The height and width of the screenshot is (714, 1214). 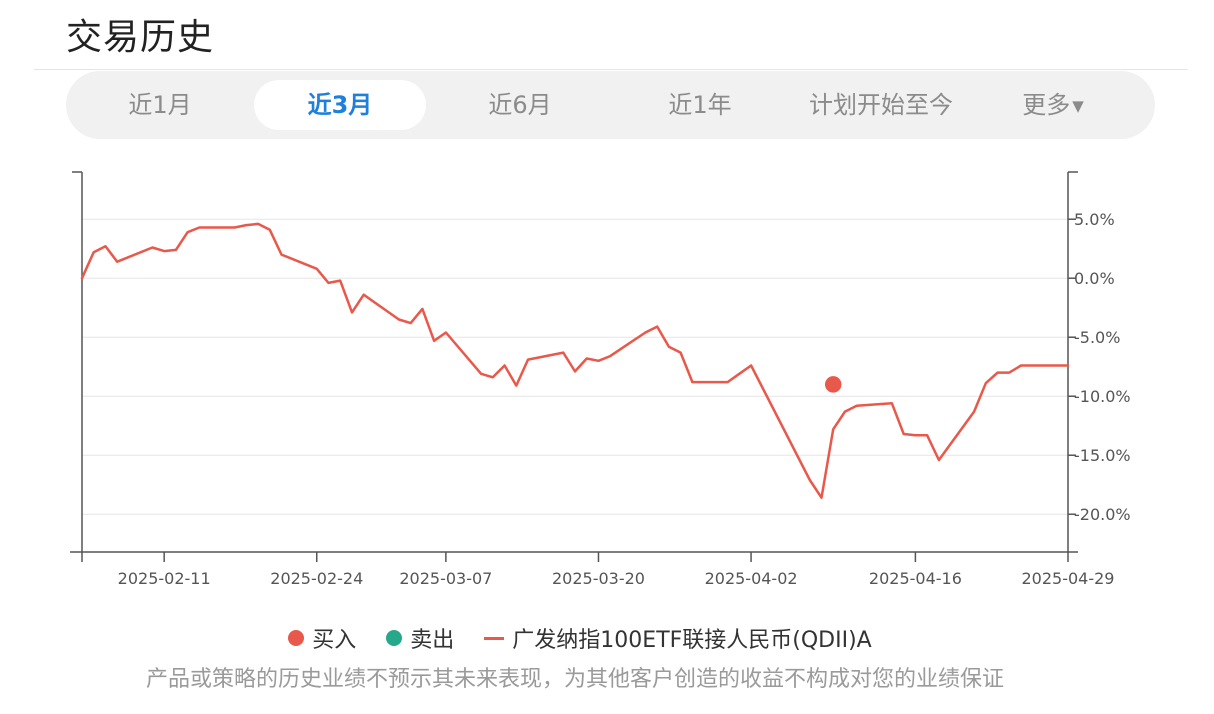 I want to click on legend-sell-label: 卖出, so click(x=432, y=640).